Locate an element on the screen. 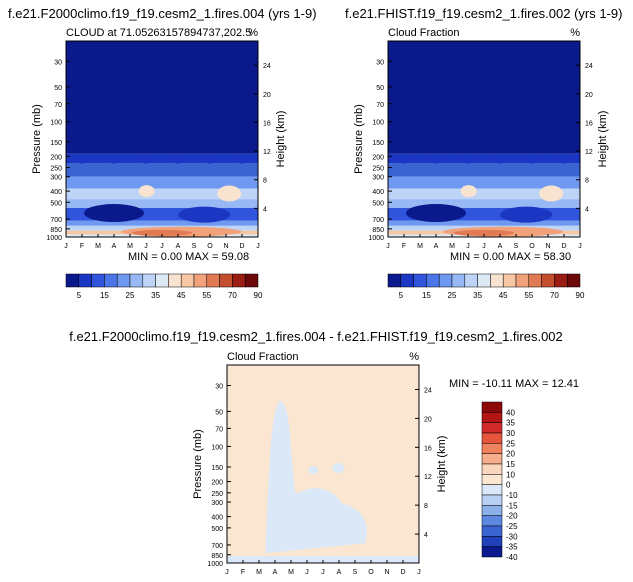  y-tick-label: 70 is located at coordinates (219, 429).